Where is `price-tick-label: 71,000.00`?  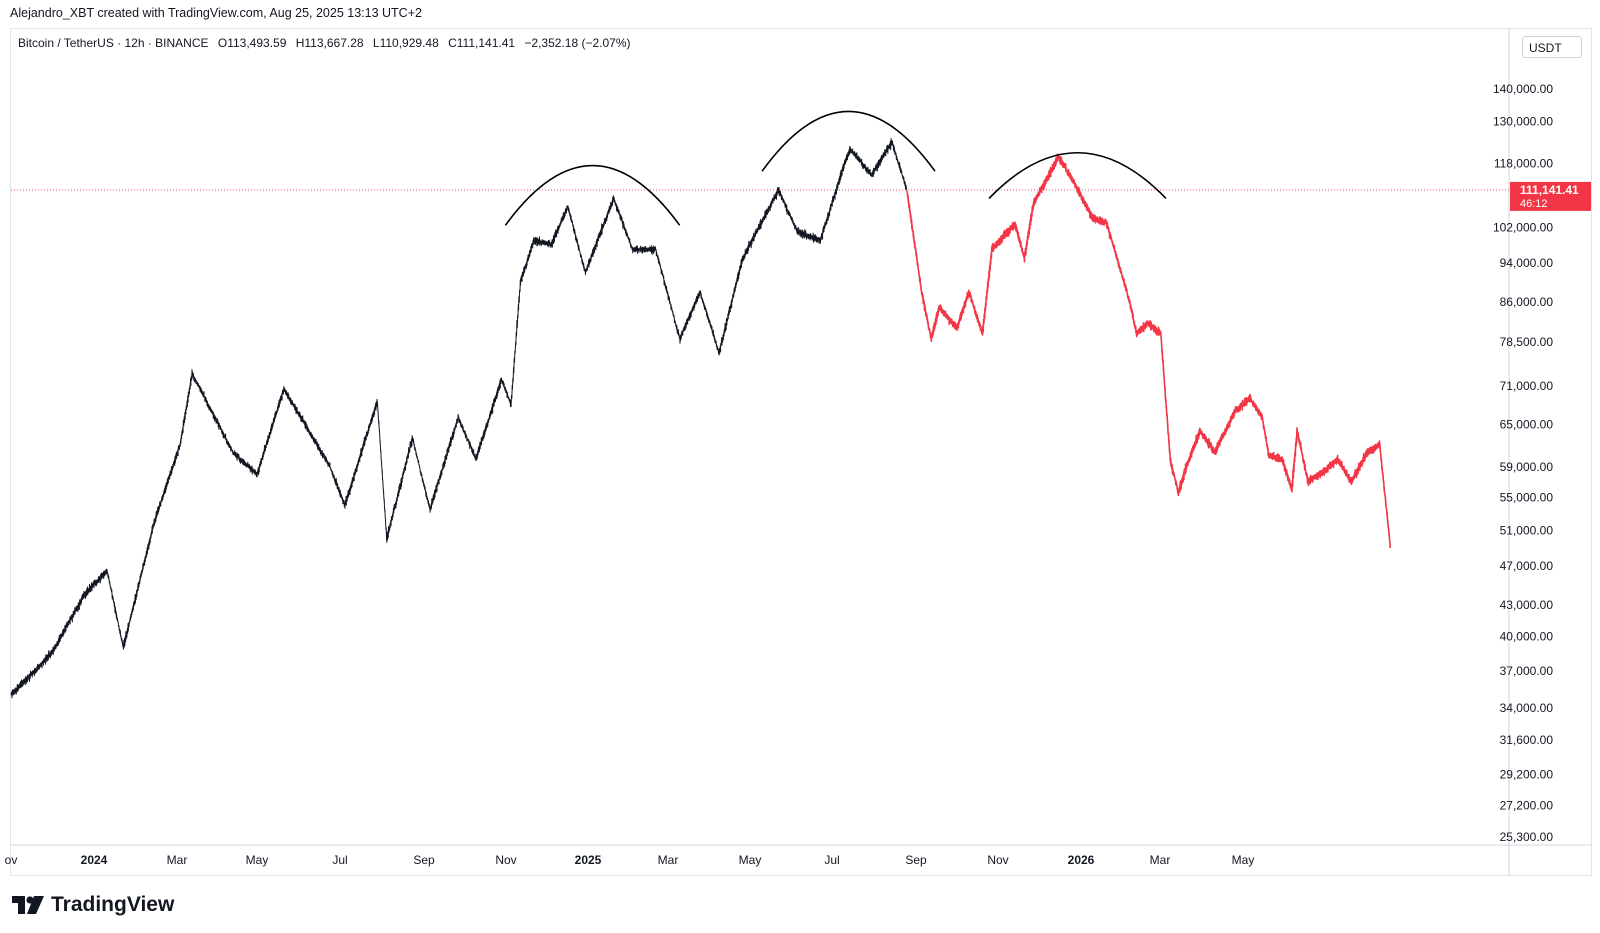
price-tick-label: 71,000.00 is located at coordinates (1527, 386).